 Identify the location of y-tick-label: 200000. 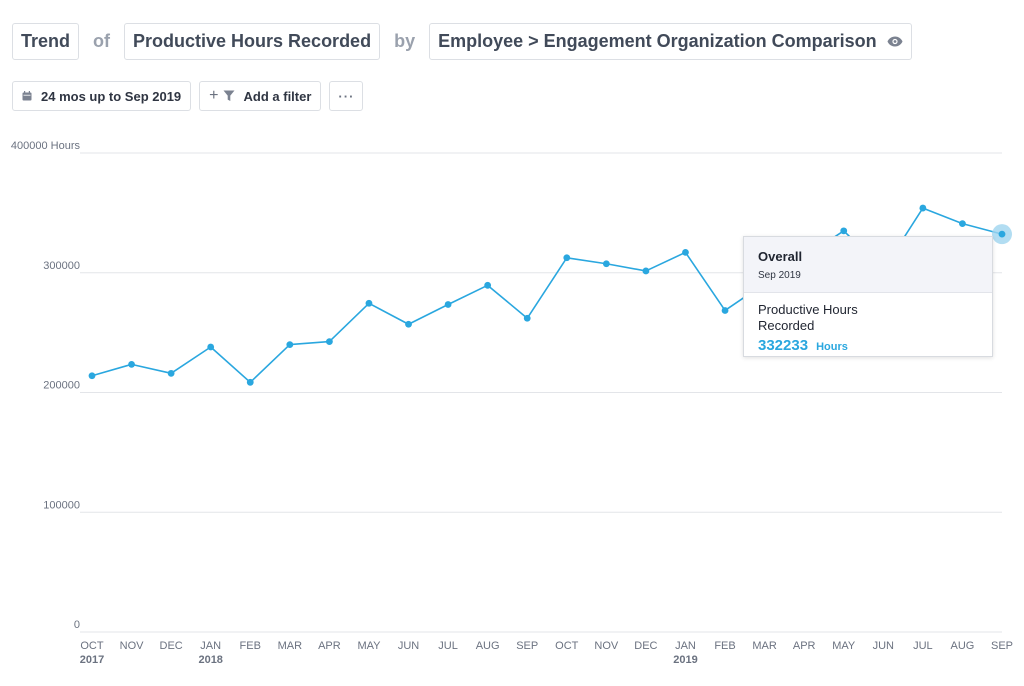
(61, 386).